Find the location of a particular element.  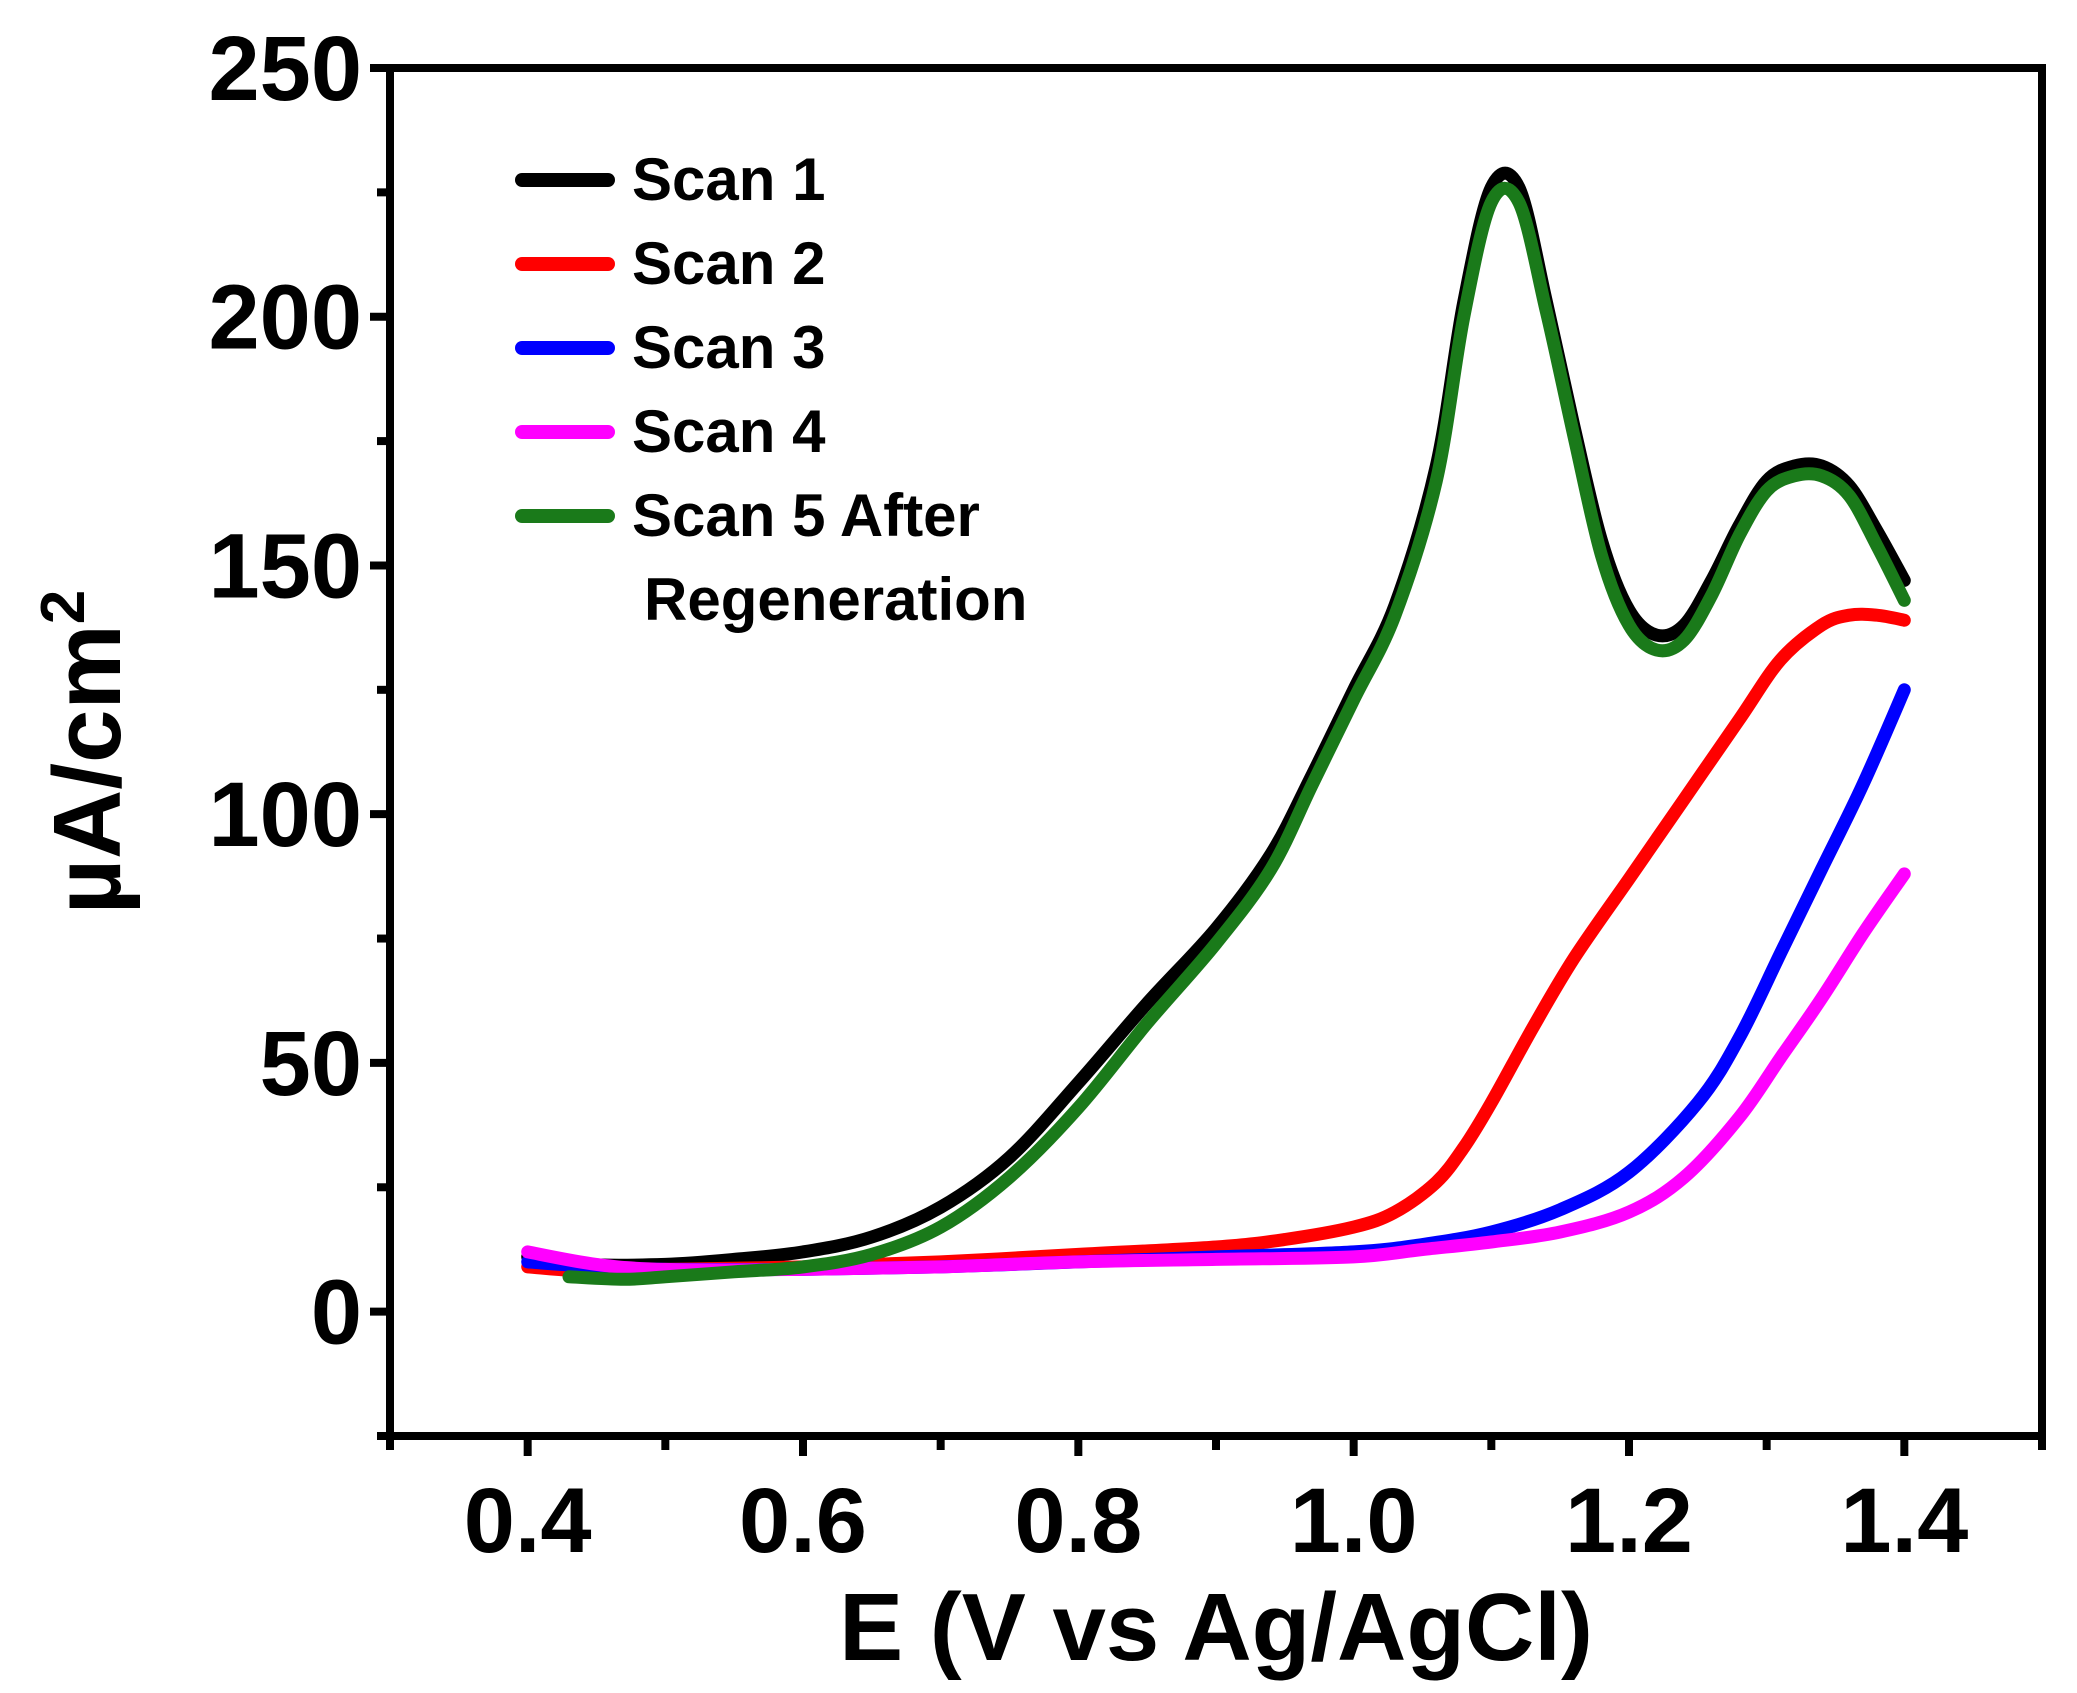

legend-label: Regeneration is located at coordinates (835, 599).